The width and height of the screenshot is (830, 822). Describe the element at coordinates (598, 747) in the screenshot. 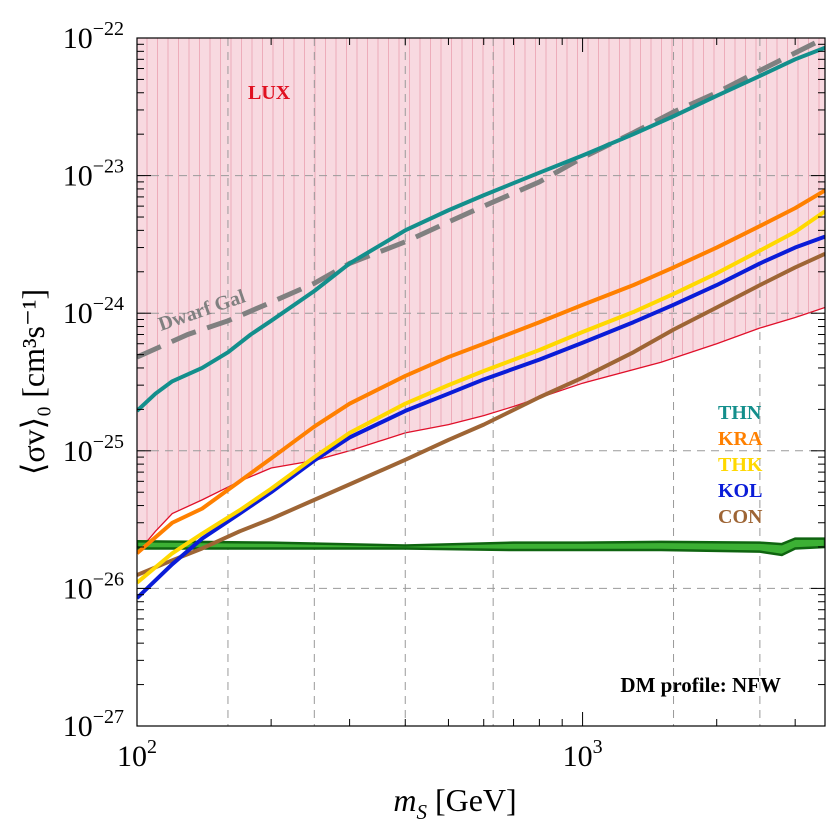

I see `x-tick-label-exp: 3` at that location.